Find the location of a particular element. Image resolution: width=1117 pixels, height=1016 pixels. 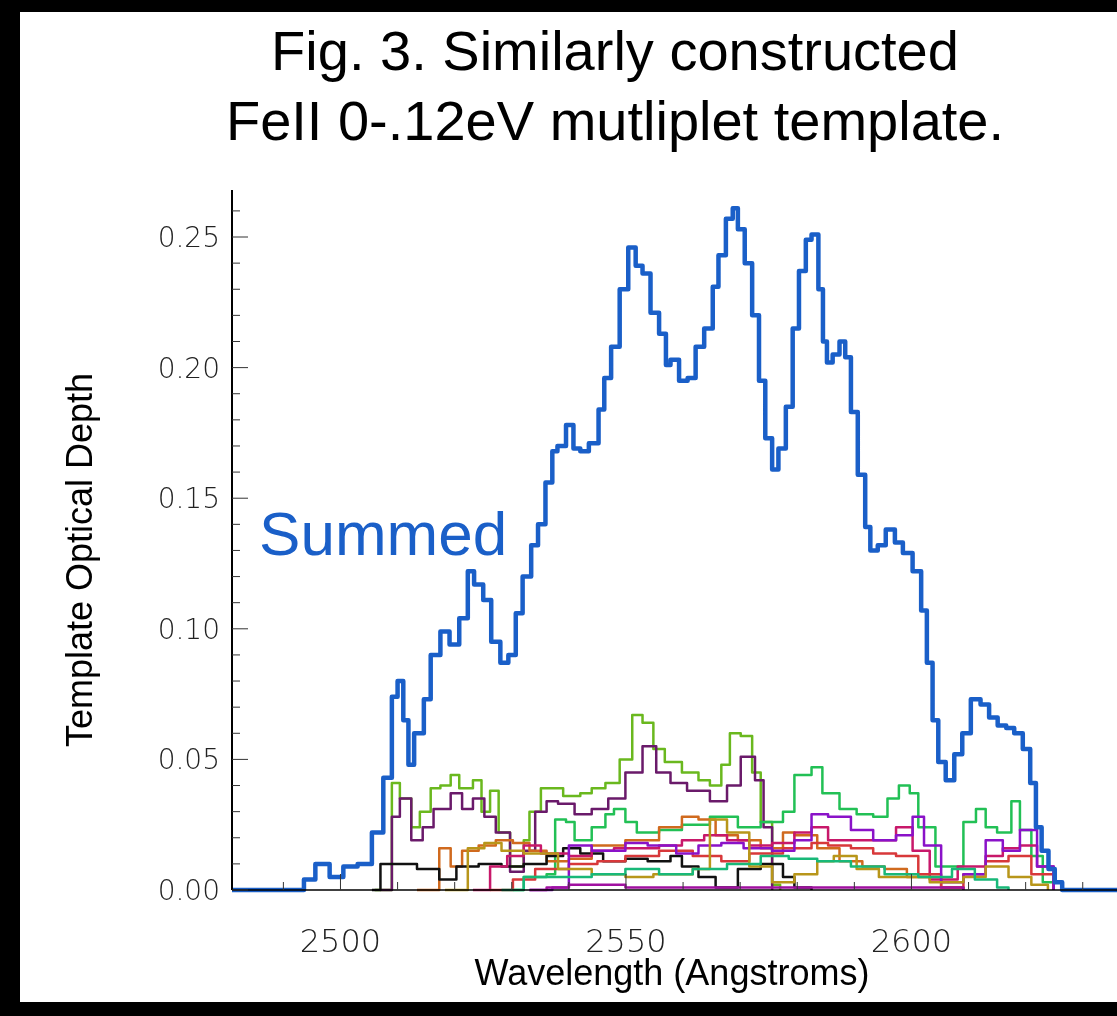

y-tick-label: 0.20 is located at coordinates (188, 368).